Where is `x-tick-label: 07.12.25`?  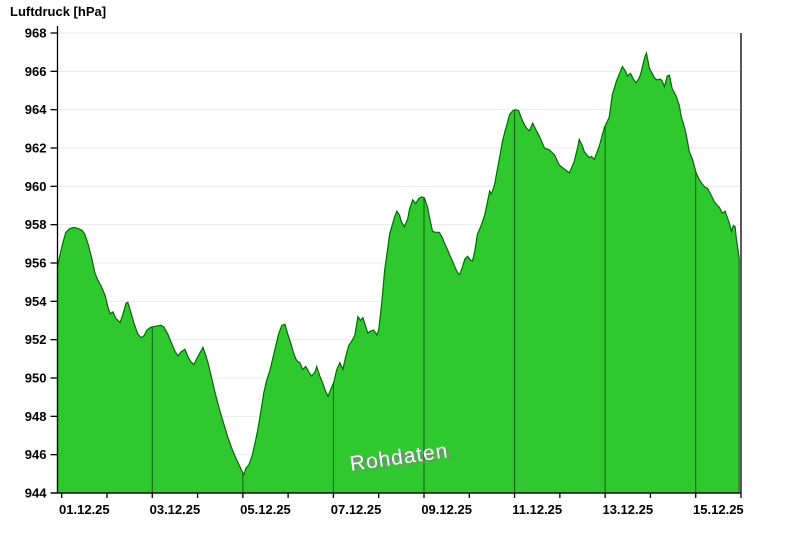
x-tick-label: 07.12.25 is located at coordinates (356, 509).